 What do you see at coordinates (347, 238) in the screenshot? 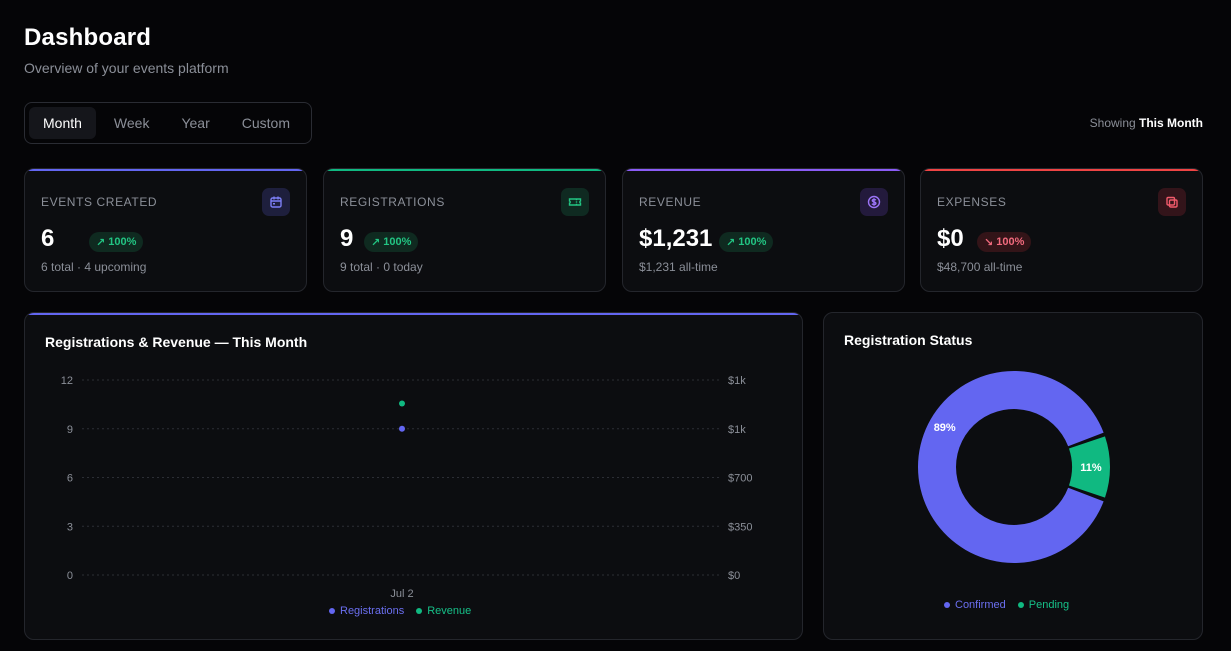
I see `stat-value: 9` at bounding box center [347, 238].